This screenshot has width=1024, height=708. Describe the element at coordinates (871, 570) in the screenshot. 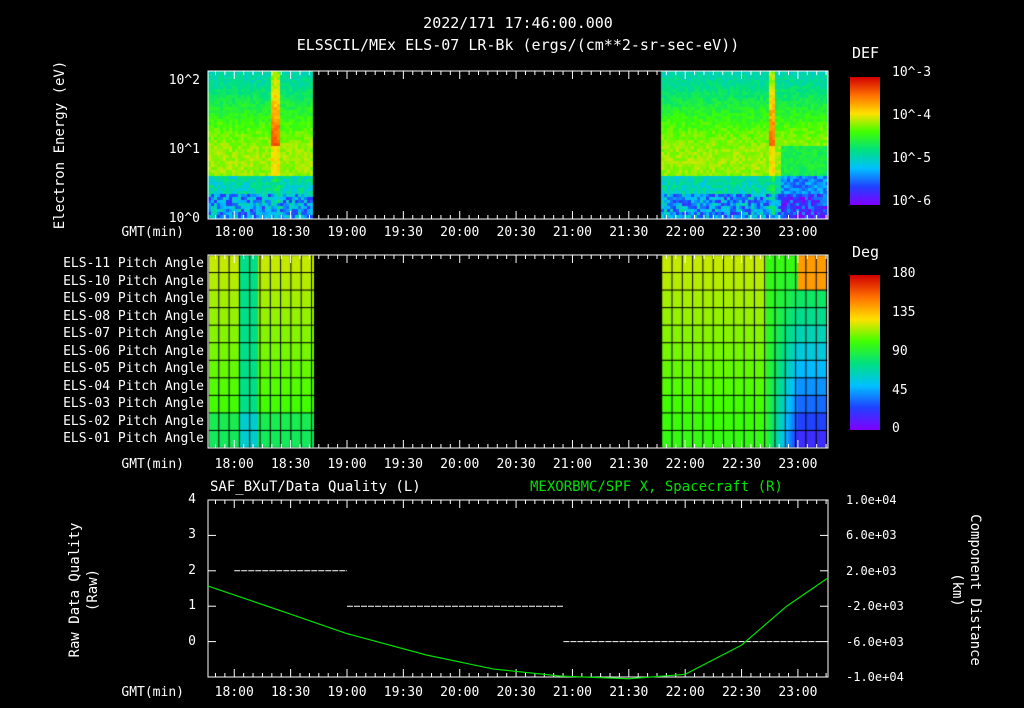

I see `distance-tick-label: 2.0e+03` at that location.